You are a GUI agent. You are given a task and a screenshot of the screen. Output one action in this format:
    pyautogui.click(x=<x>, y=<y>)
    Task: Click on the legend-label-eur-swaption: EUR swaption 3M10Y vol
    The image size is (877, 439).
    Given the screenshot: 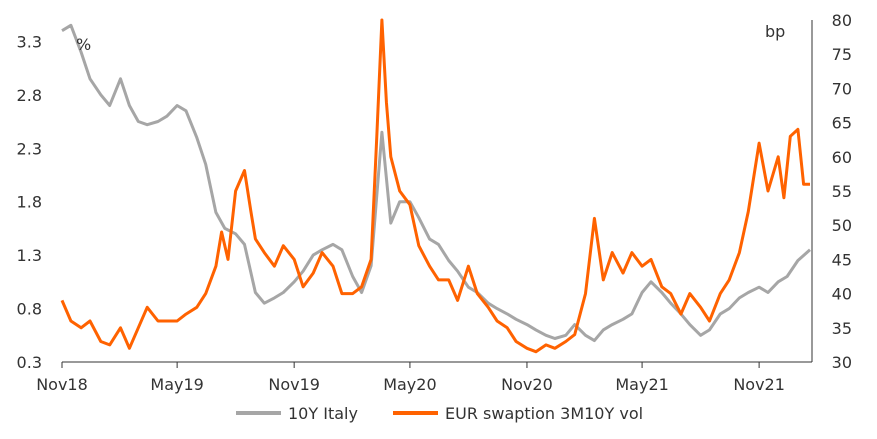 What is the action you would take?
    pyautogui.click(x=544, y=413)
    